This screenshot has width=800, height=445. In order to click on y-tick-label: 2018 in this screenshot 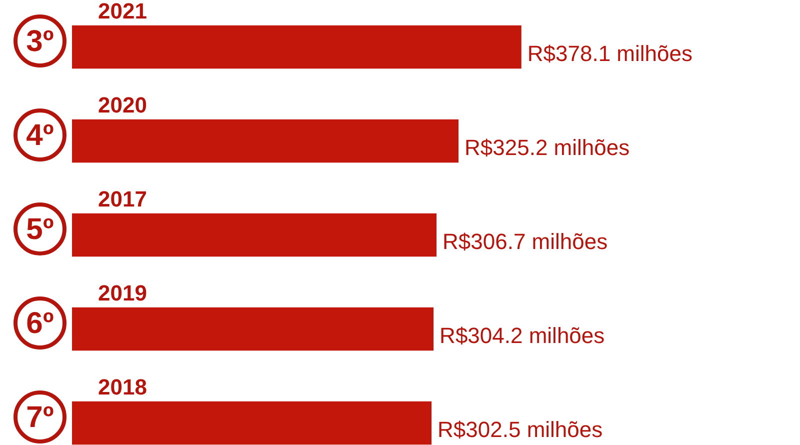, I will do `click(122, 387)`.